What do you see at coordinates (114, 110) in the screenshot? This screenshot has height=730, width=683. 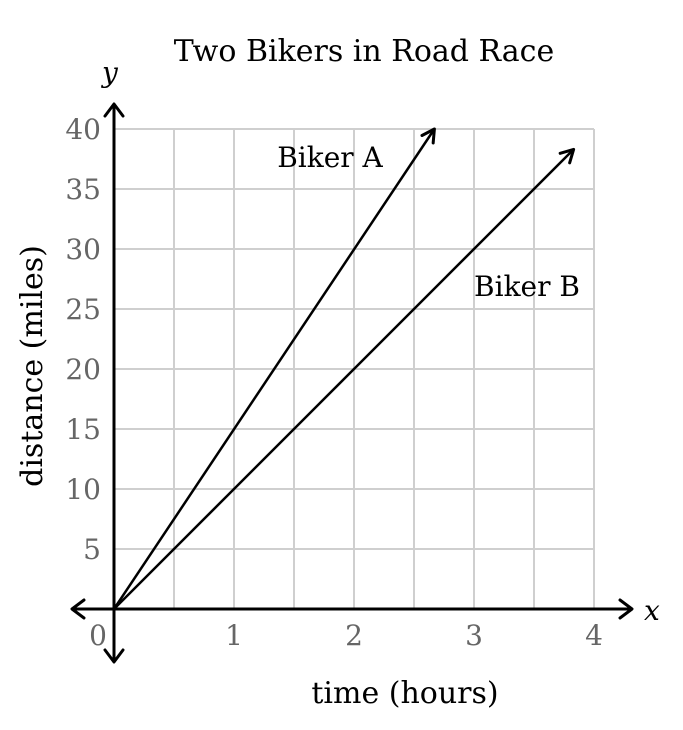 I see `y-axis-arrow-up` at bounding box center [114, 110].